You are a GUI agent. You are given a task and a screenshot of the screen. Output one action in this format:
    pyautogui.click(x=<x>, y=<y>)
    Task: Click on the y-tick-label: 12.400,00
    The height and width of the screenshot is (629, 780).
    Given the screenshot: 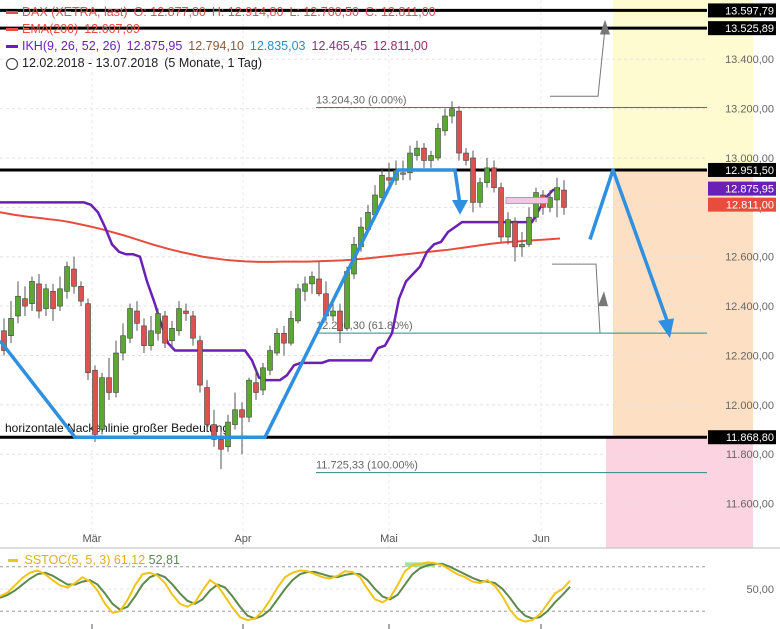 What is the action you would take?
    pyautogui.click(x=749, y=307)
    